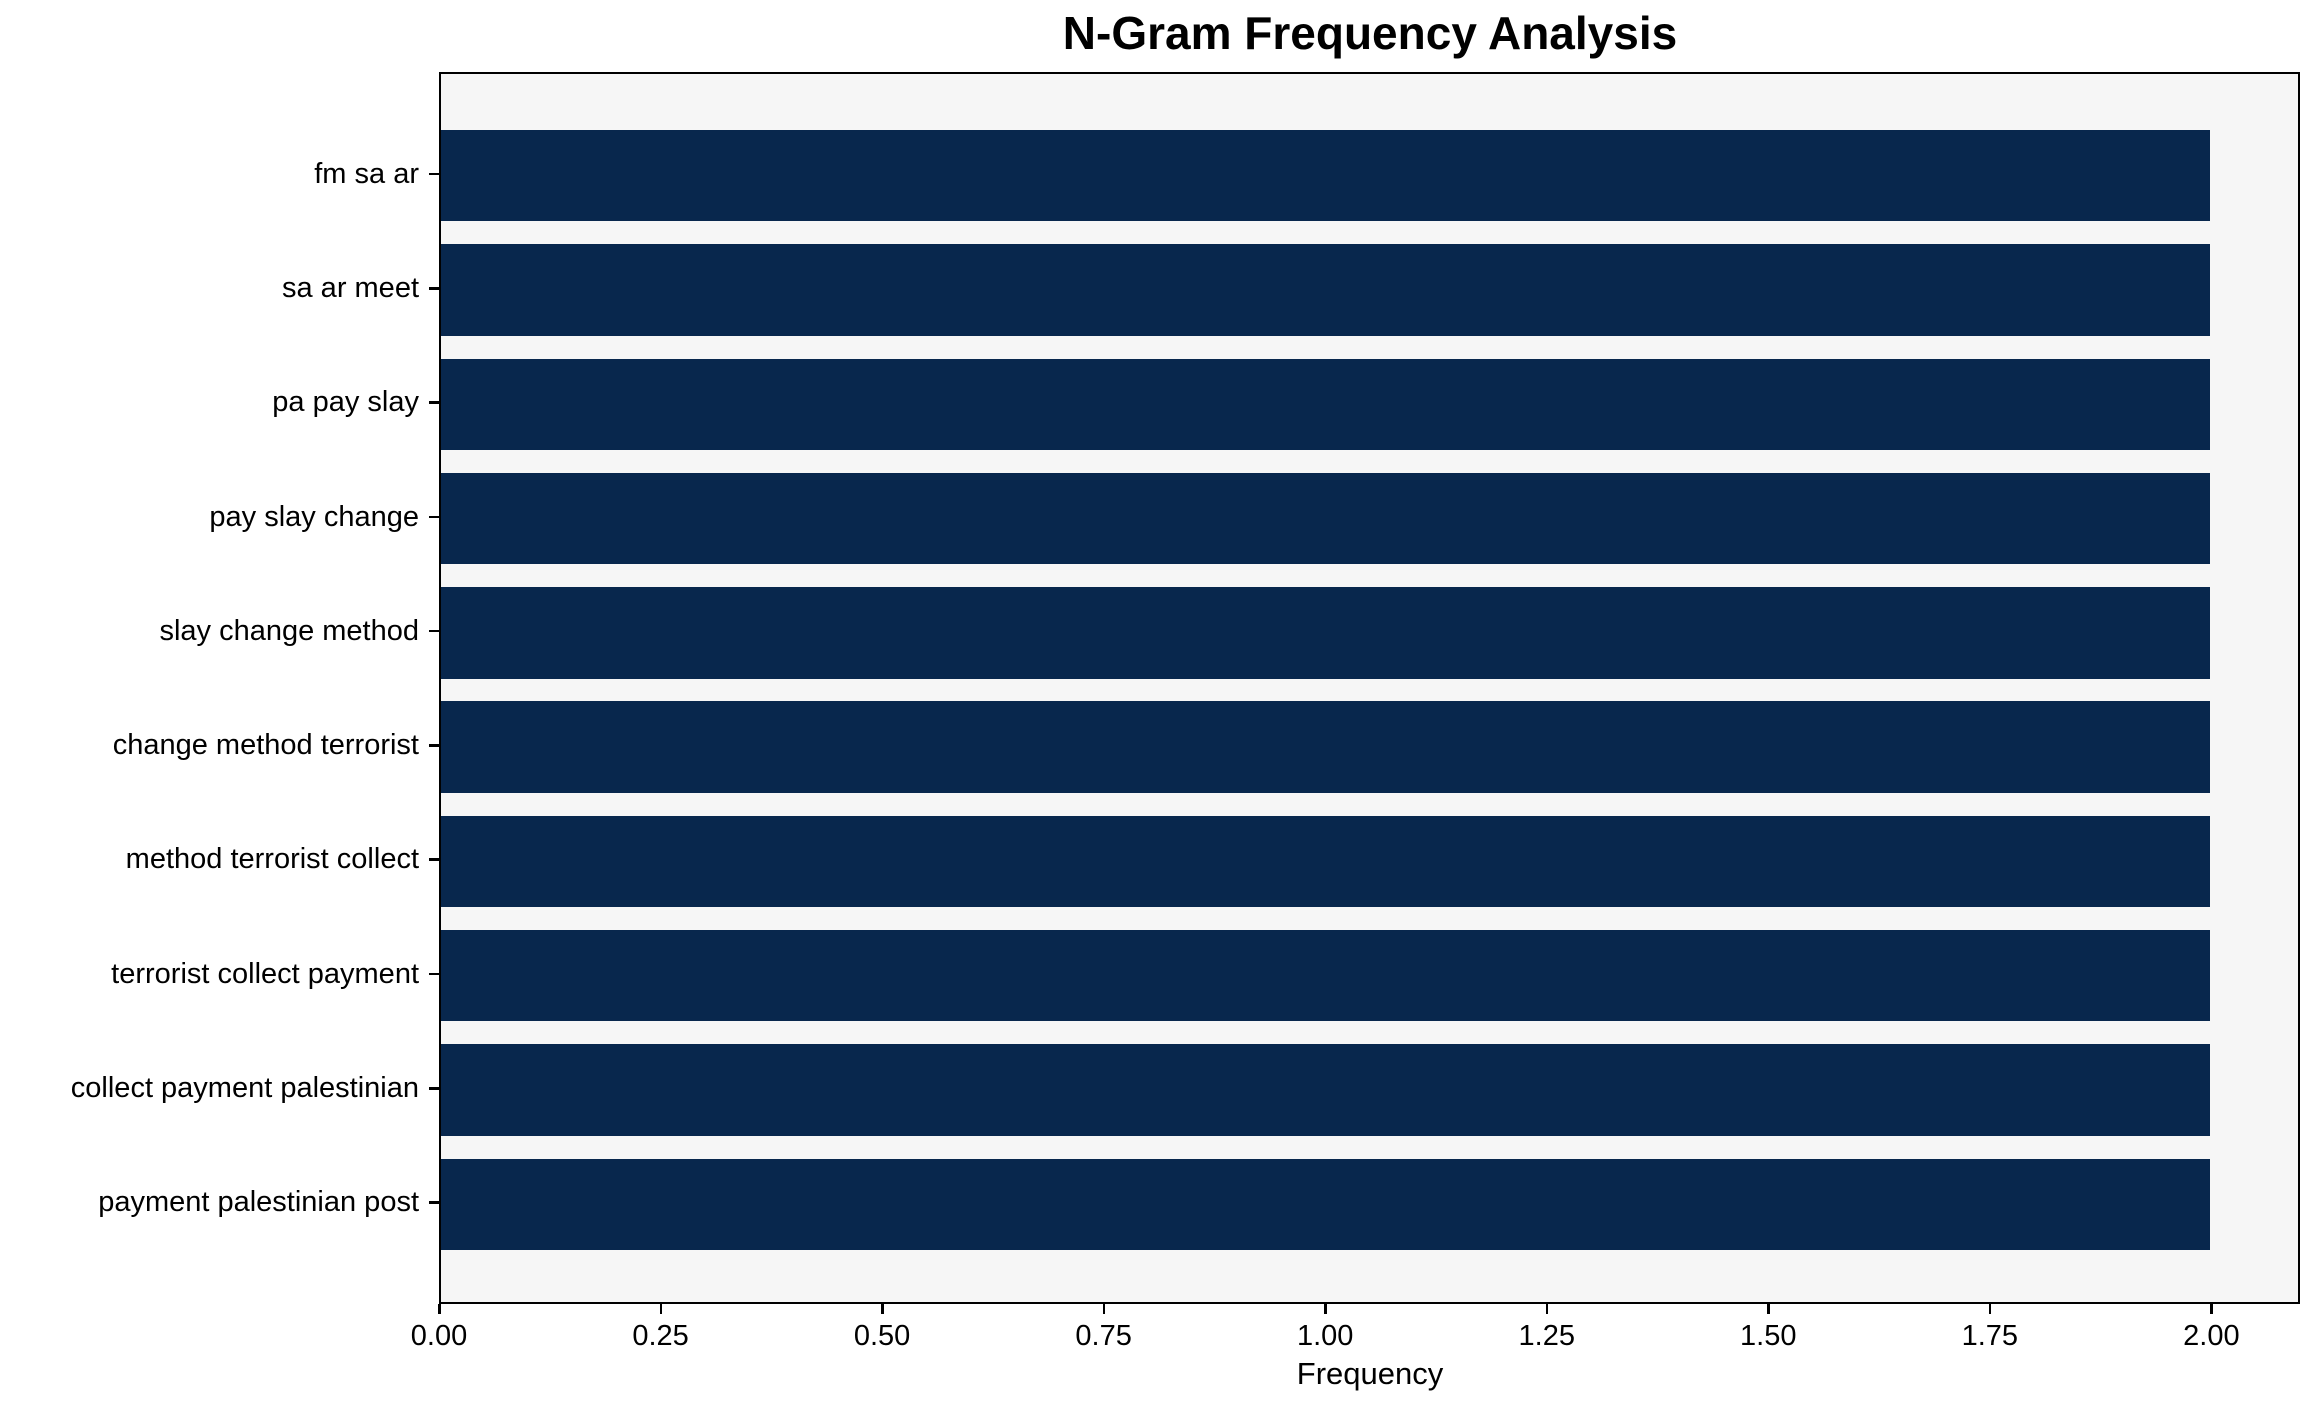 The image size is (2320, 1414). I want to click on y-tick-label: payment palestinian post, so click(258, 1202).